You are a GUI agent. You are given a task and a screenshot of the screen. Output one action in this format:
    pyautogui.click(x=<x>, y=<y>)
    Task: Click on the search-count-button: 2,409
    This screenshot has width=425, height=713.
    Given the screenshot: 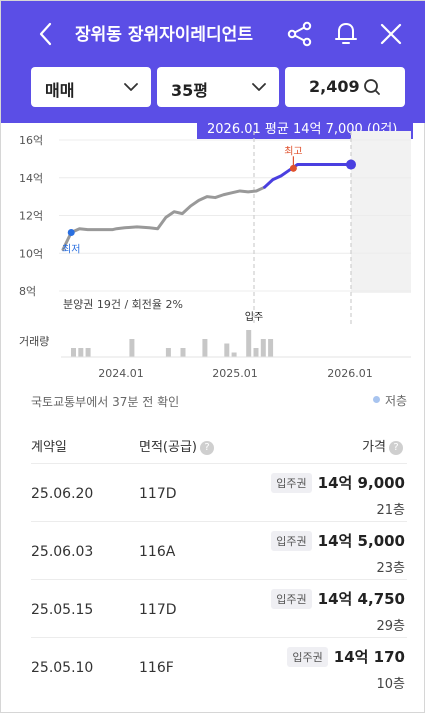 What is the action you would take?
    pyautogui.click(x=345, y=87)
    